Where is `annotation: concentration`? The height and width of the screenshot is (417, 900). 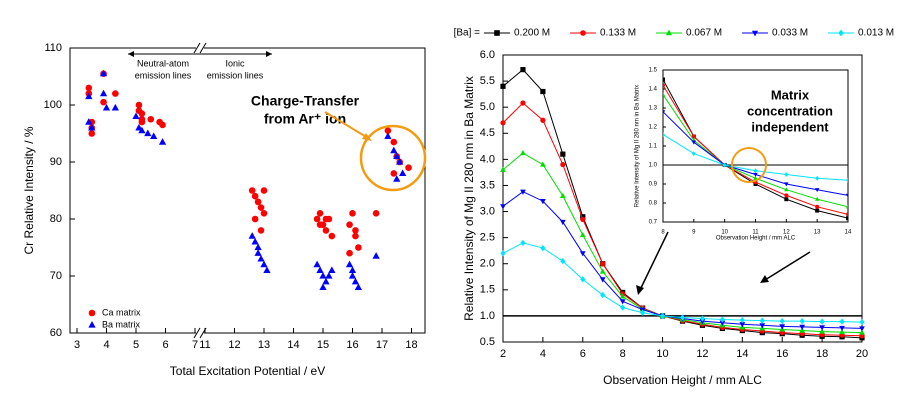
annotation: concentration is located at coordinates (790, 110).